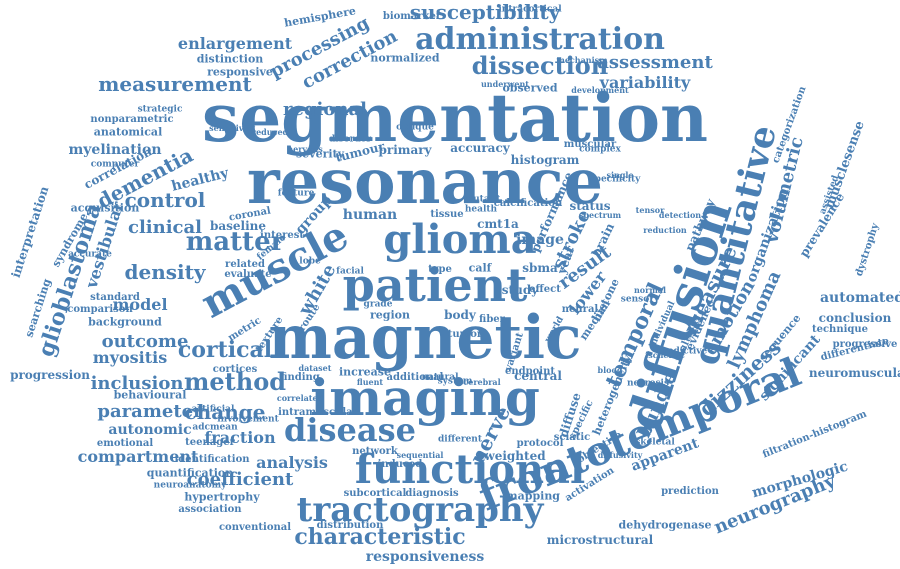  Describe the element at coordinates (405, 150) in the screenshot. I see `cloud-word: primary` at that location.